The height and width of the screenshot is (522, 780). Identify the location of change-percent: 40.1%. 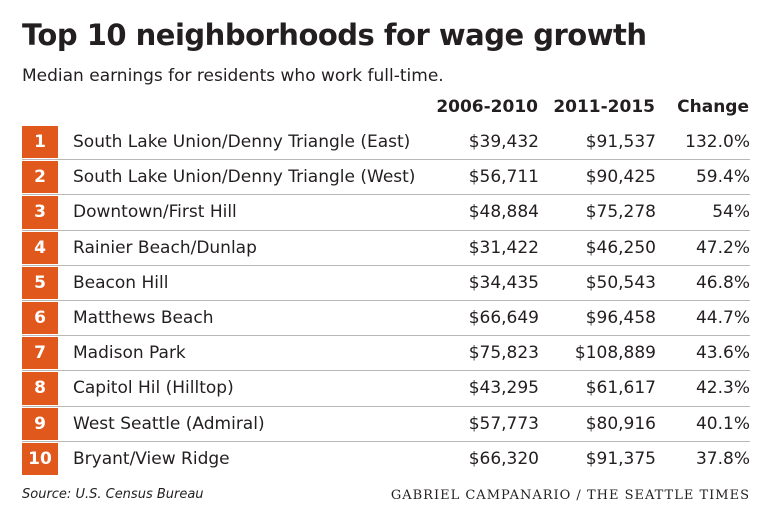
(722, 423).